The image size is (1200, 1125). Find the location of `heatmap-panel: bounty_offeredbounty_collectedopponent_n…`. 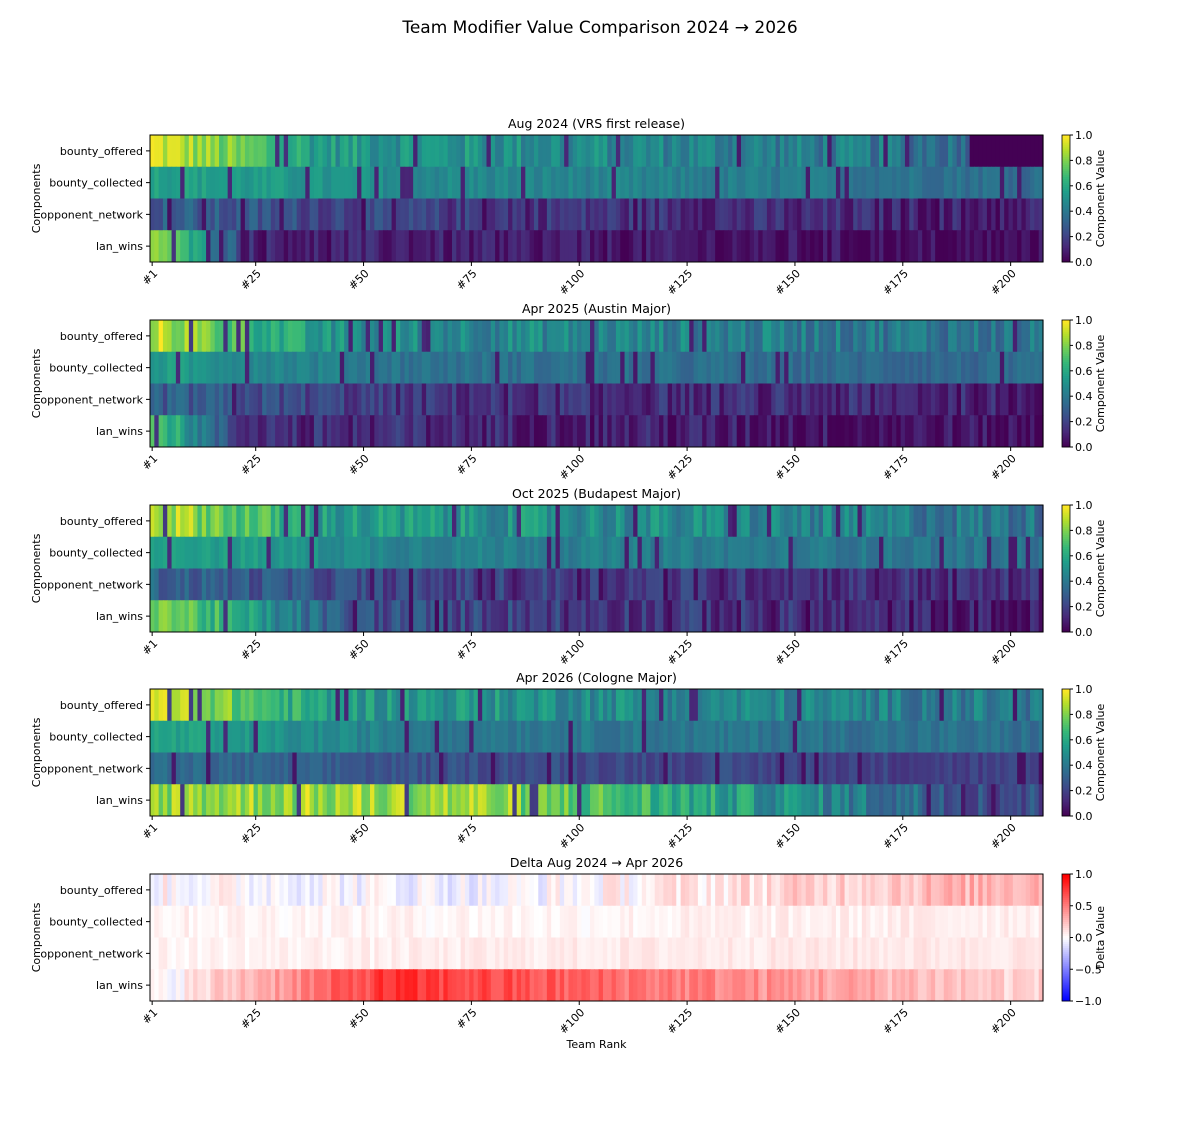

heatmap-panel: bounty_offeredbounty_collectedopponent_n… is located at coordinates (568, 206).